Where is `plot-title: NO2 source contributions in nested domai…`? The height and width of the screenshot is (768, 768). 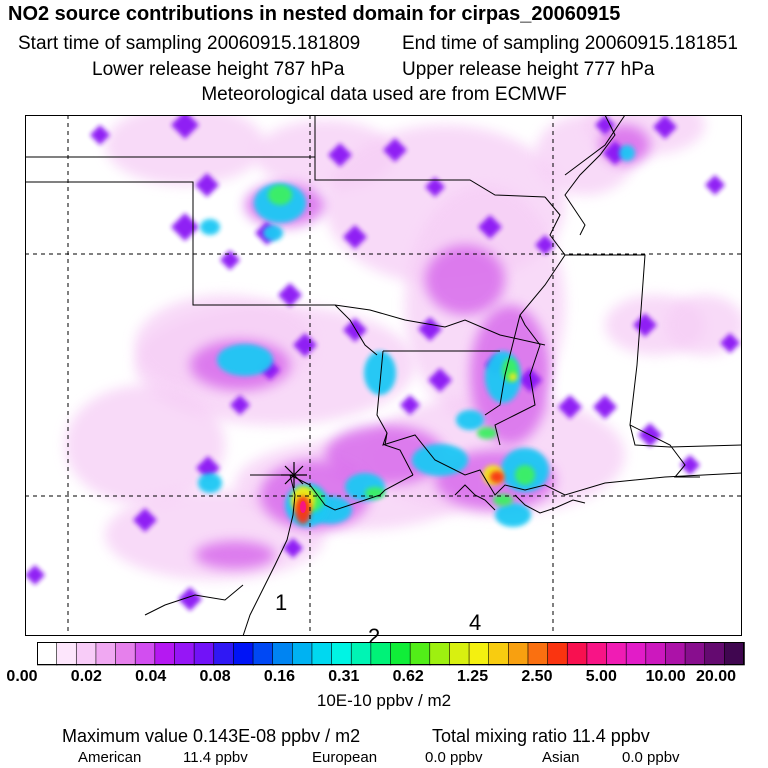 plot-title: NO2 source contributions in nested domai… is located at coordinates (314, 14).